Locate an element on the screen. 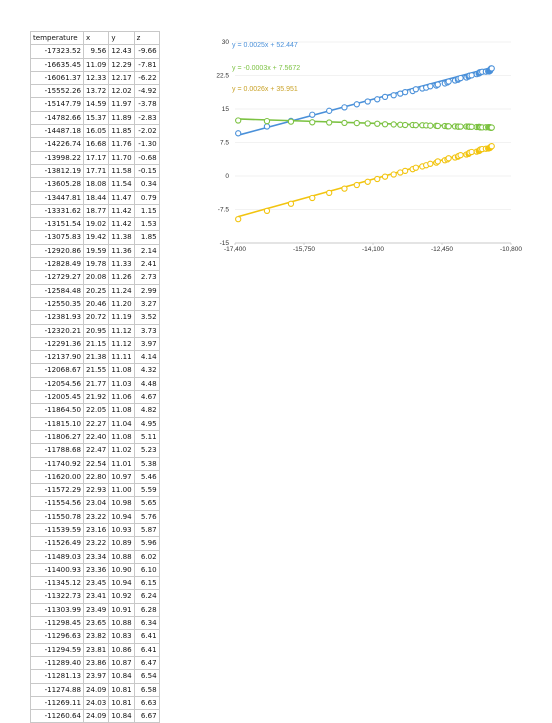 The image size is (552, 723). table-cell: 5.76 is located at coordinates (146, 516).